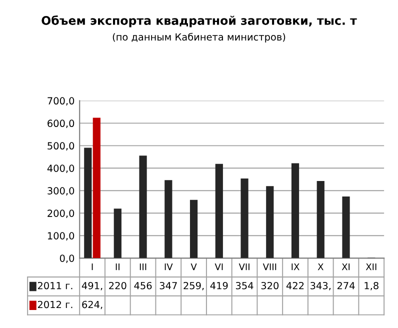 This screenshot has width=398, height=328. I want to click on legend-label: 2012 г., so click(55, 304).